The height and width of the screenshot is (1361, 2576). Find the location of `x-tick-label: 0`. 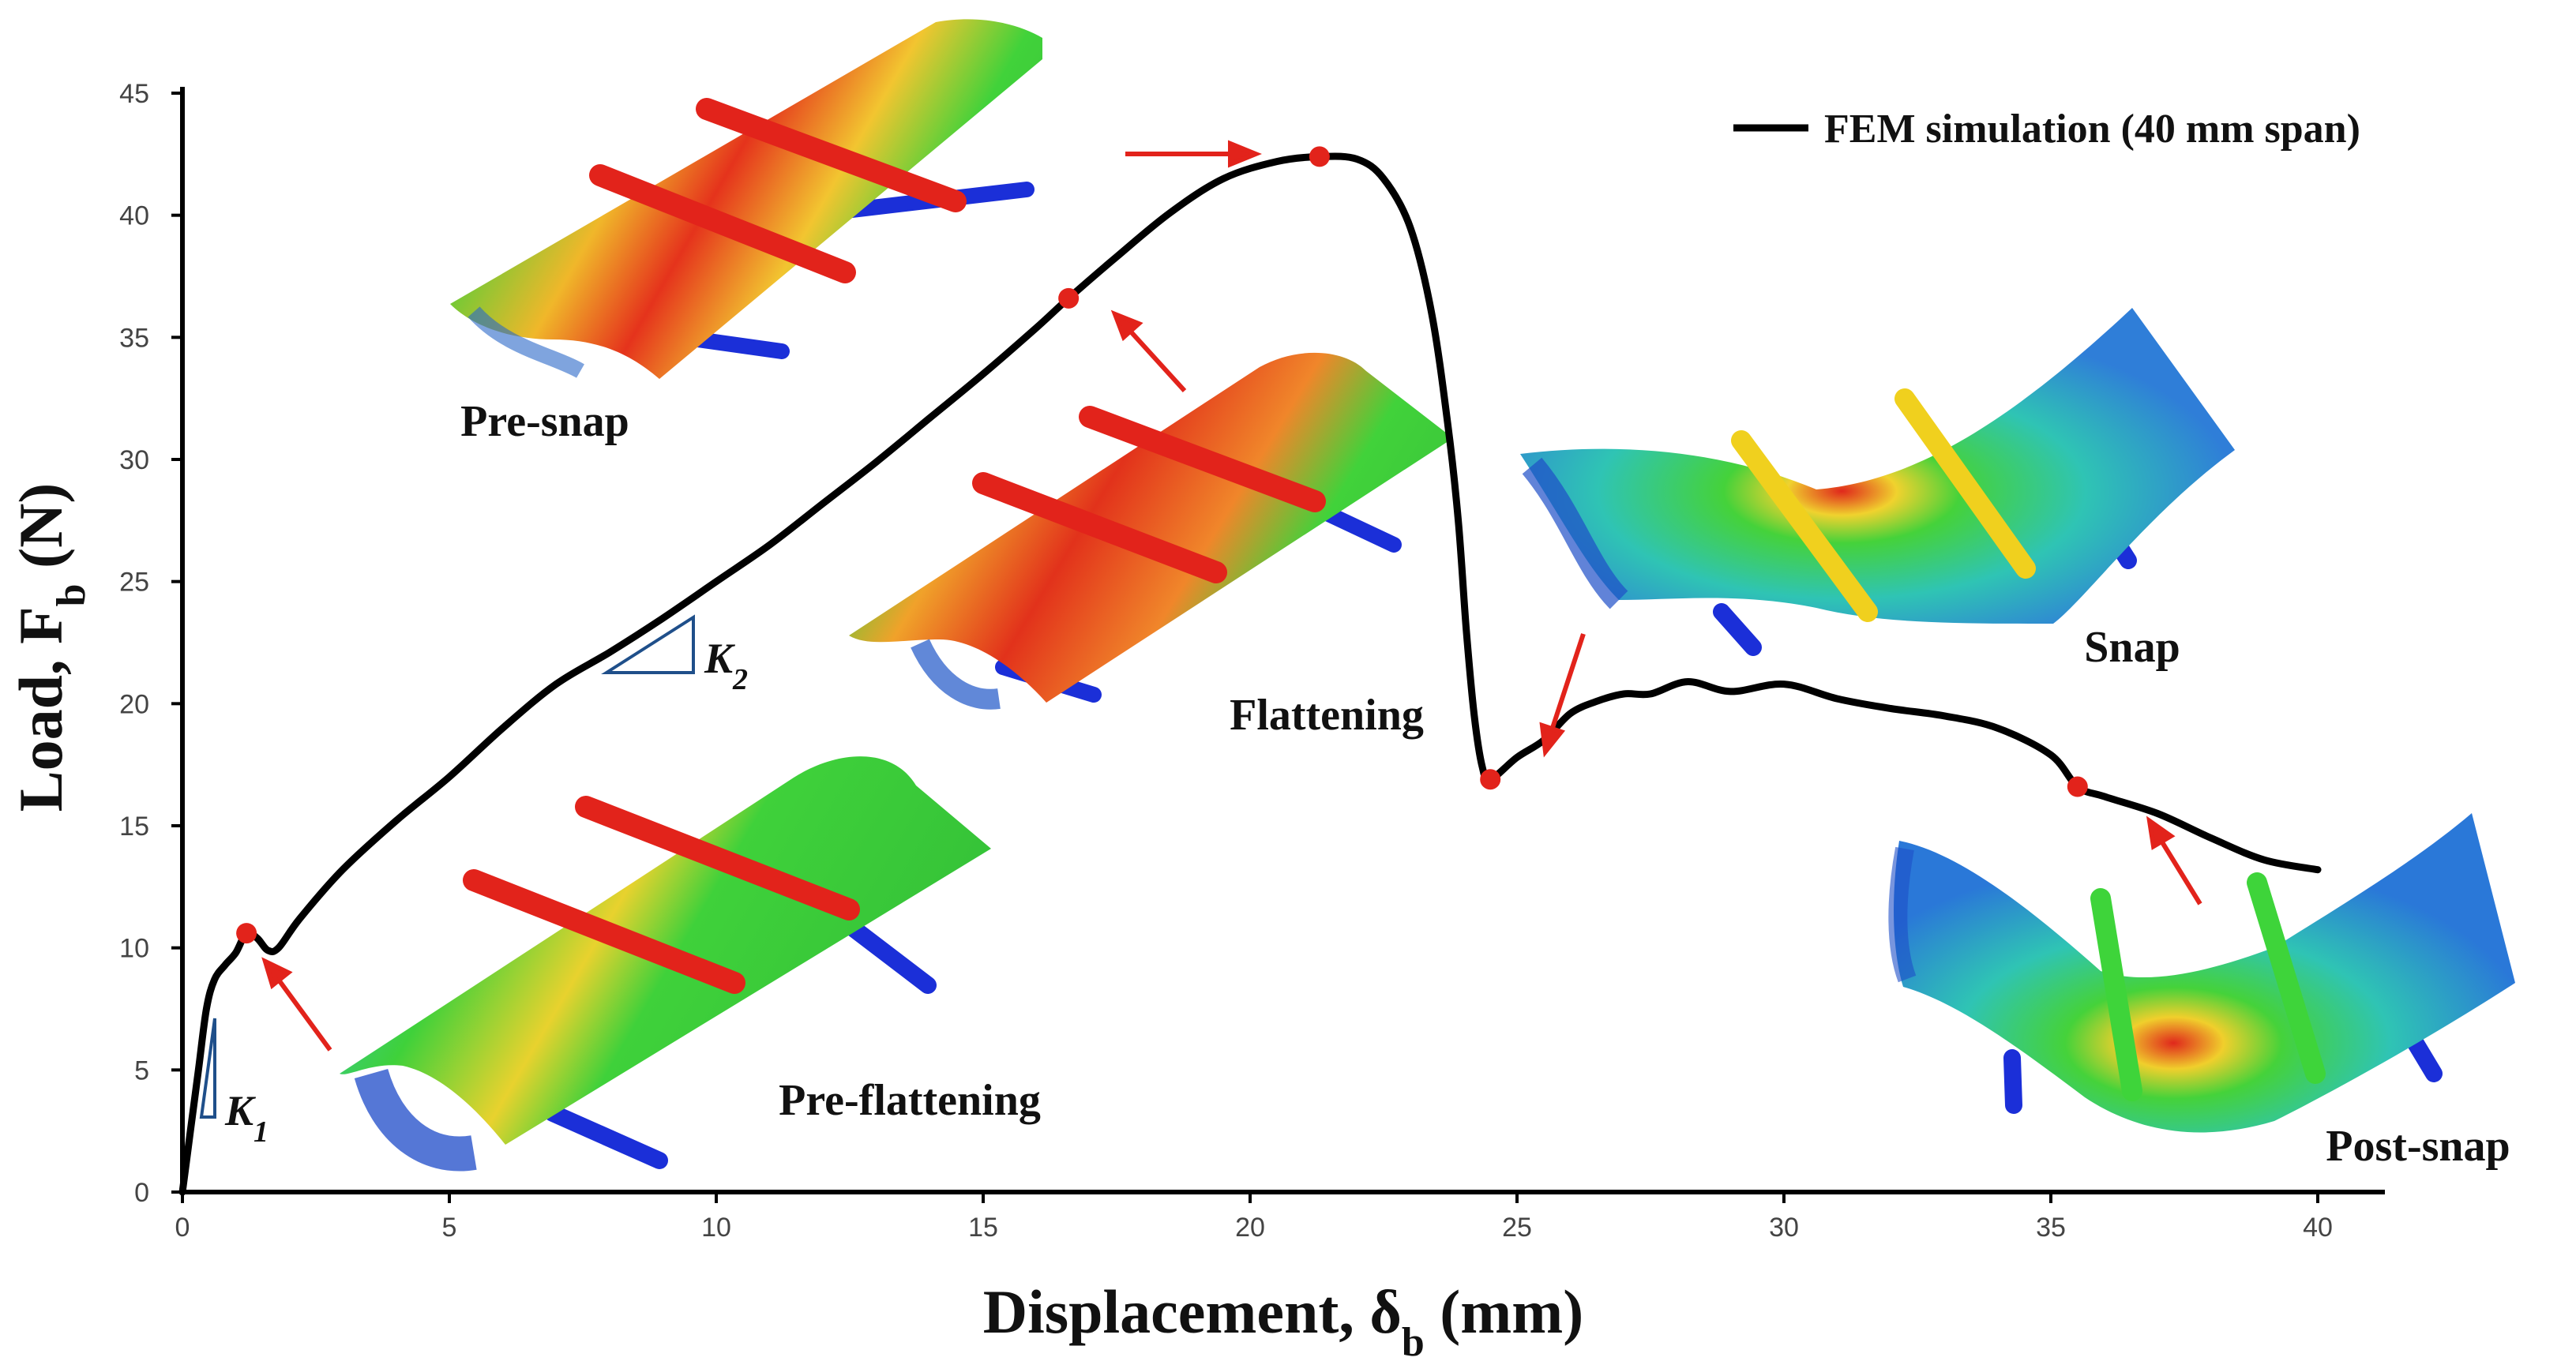

x-tick-label: 0 is located at coordinates (182, 1228).